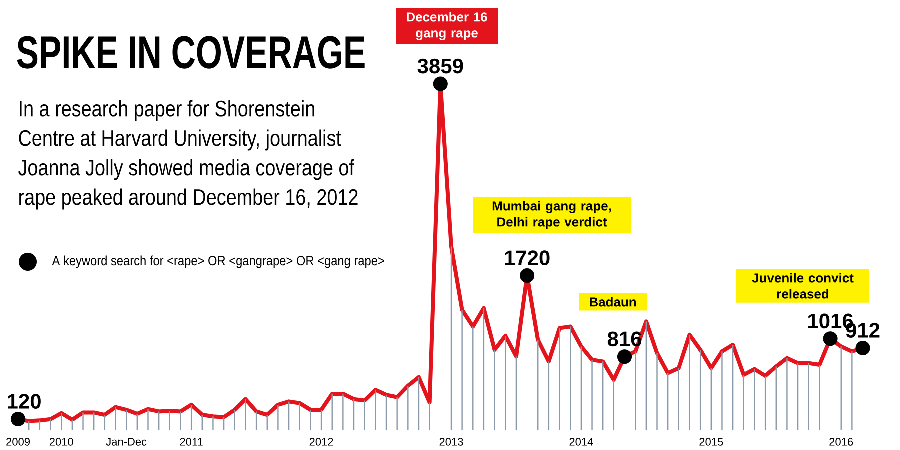  What do you see at coordinates (218, 262) in the screenshot?
I see `annotation: A keyword search for <rape> OR <gangrape> OR <gang rape>` at bounding box center [218, 262].